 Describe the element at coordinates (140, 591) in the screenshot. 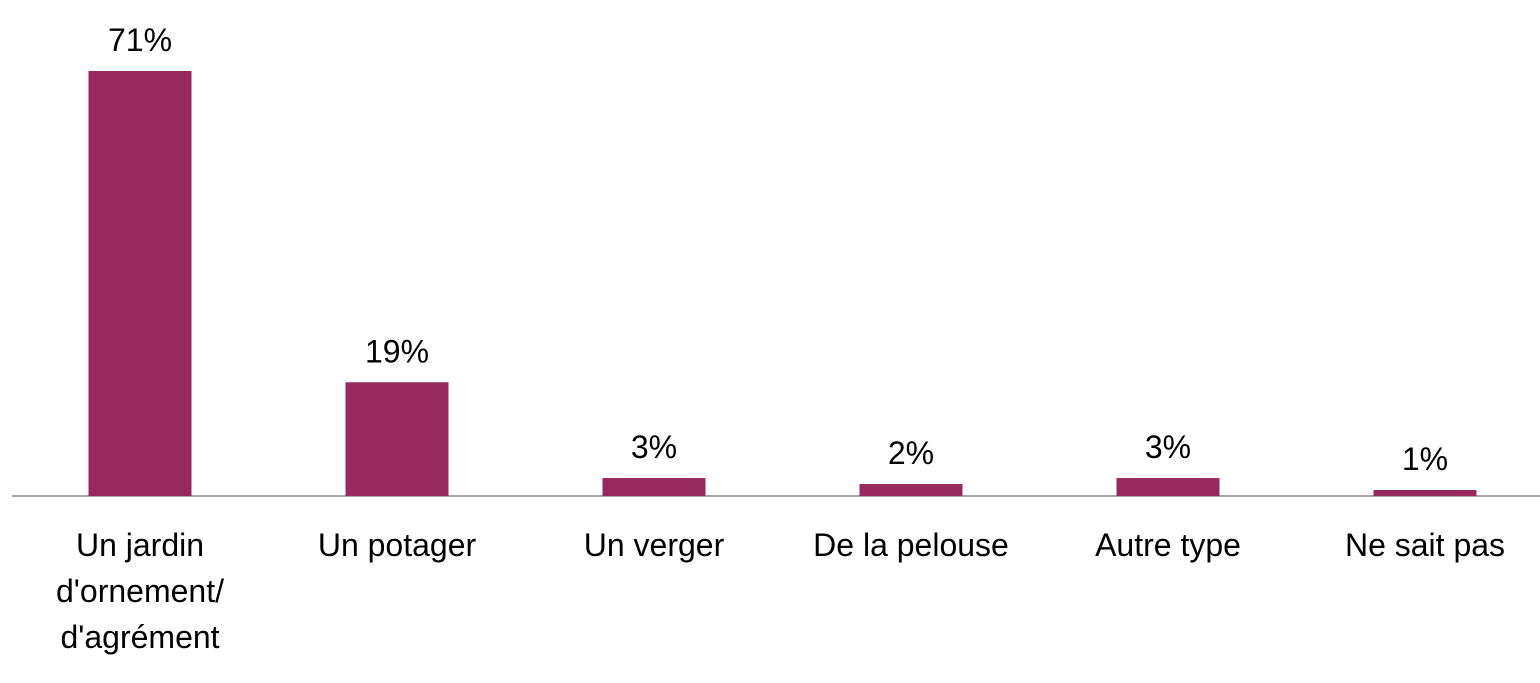

I see `x-tick-label: Un jardin d'ornement/ d'agrément` at that location.